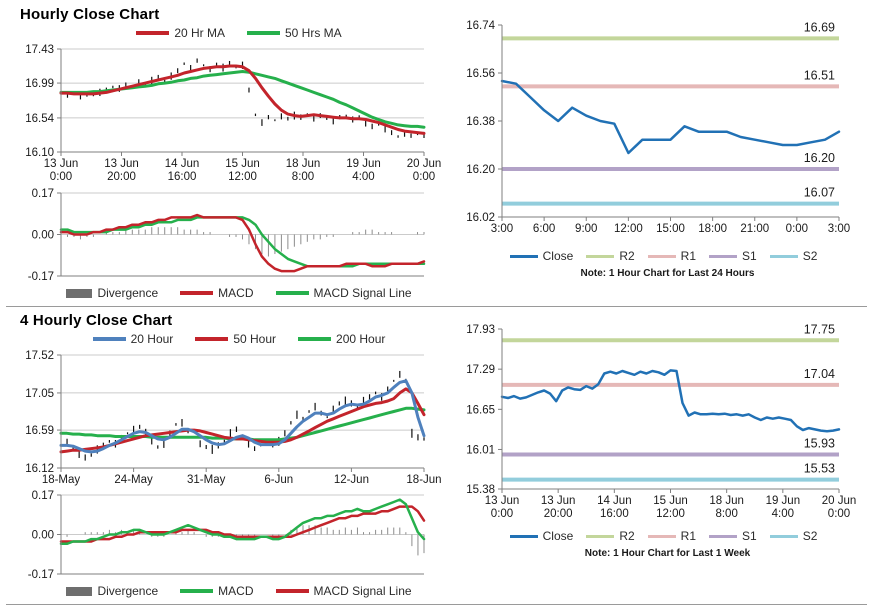  I want to click on series-20-hour, so click(242, 416).